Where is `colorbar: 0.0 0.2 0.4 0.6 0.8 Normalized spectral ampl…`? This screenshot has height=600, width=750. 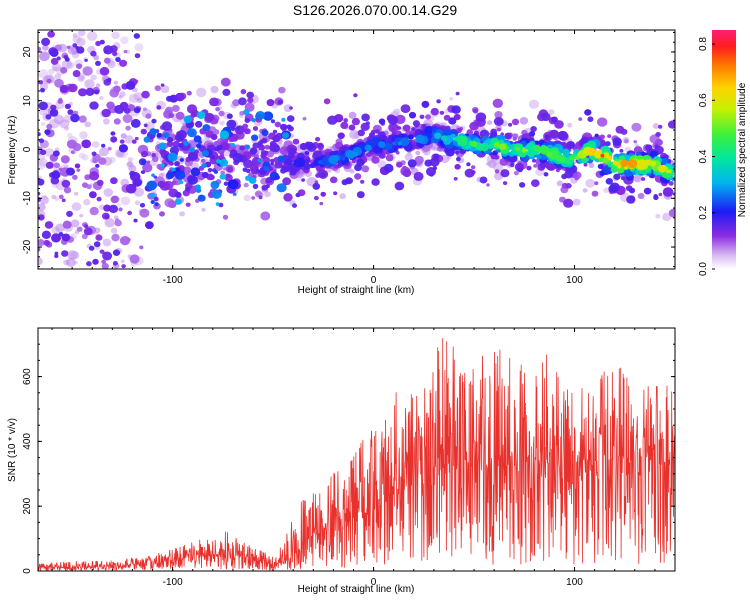 colorbar: 0.0 0.2 0.4 0.6 0.8 Normalized spectral ampl… is located at coordinates (723, 153).